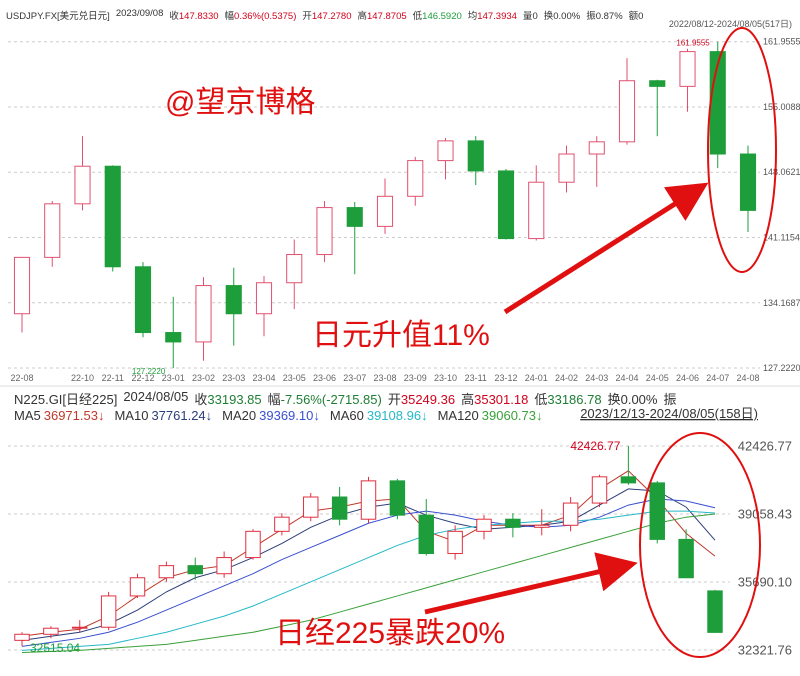 This screenshot has height=676, width=800. Describe the element at coordinates (331, 399) in the screenshot. I see `info-value: -7.56%(-2715.85)` at that location.